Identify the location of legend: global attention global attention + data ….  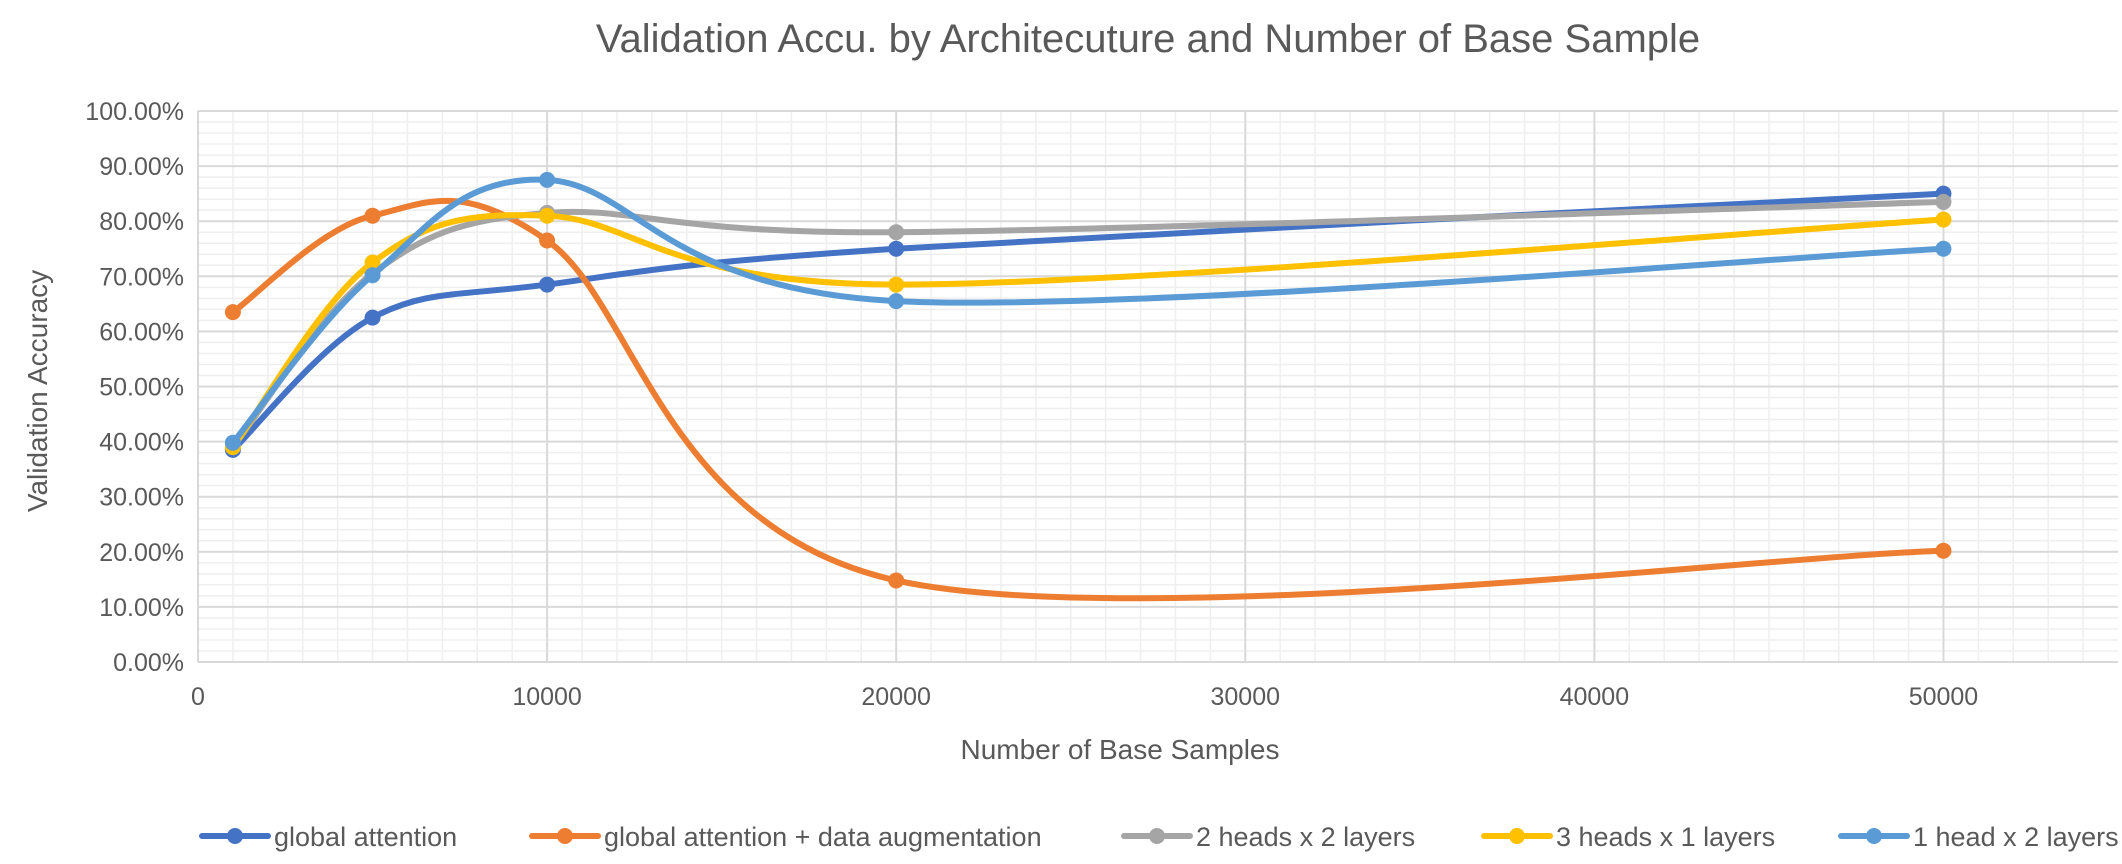
(1159, 837).